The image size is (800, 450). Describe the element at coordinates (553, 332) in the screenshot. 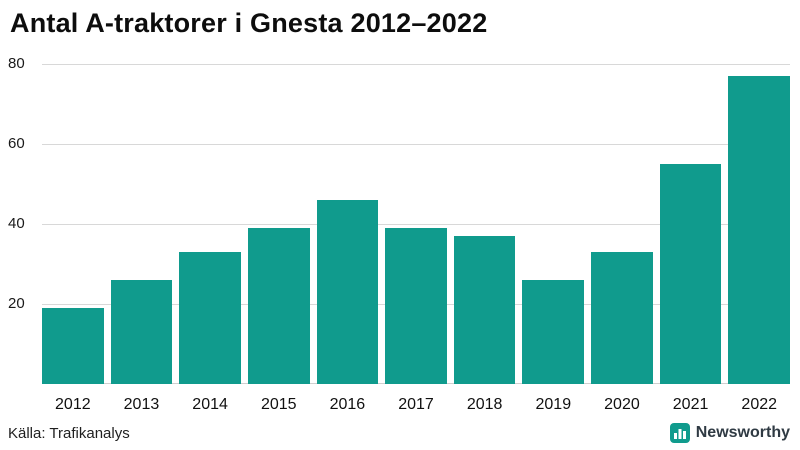

I see `bar-2019` at that location.